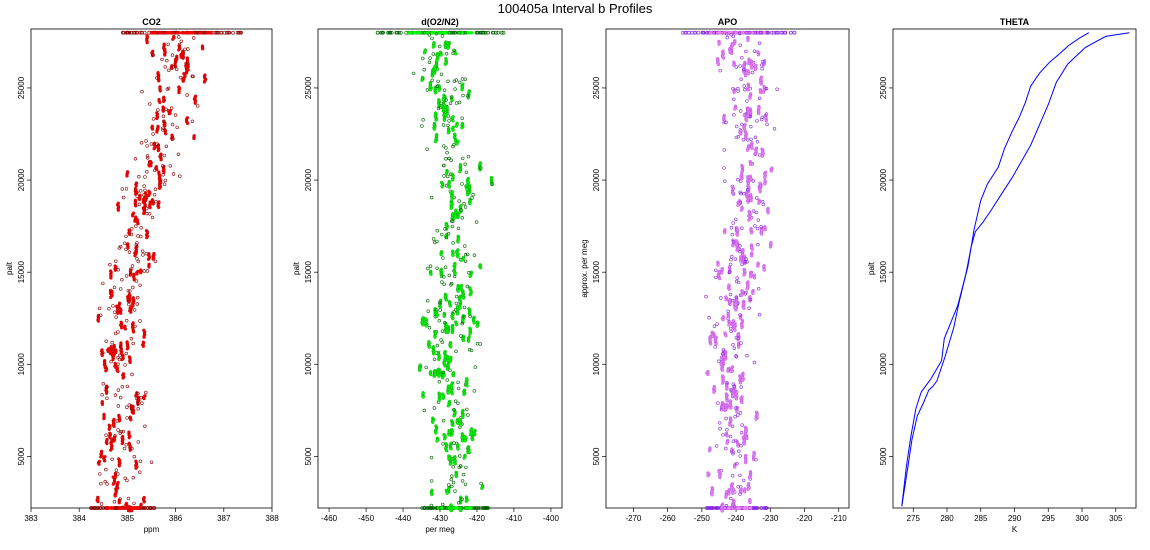 The width and height of the screenshot is (1150, 550). What do you see at coordinates (1082, 518) in the screenshot?
I see `x-tick-label: 300` at bounding box center [1082, 518].